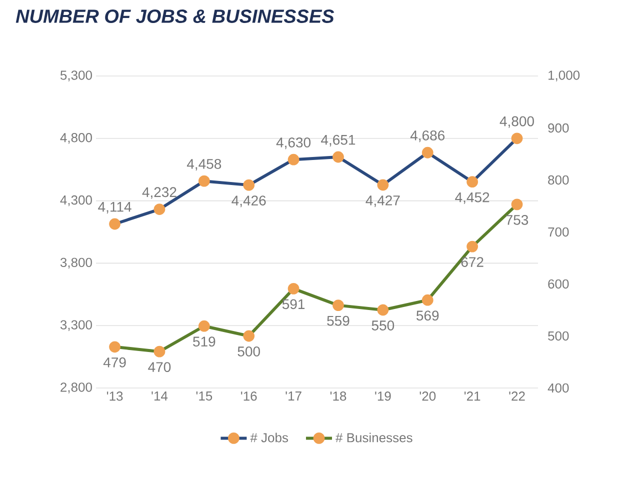 The width and height of the screenshot is (636, 486). What do you see at coordinates (294, 396) in the screenshot?
I see `x-tick-label: '17` at bounding box center [294, 396].